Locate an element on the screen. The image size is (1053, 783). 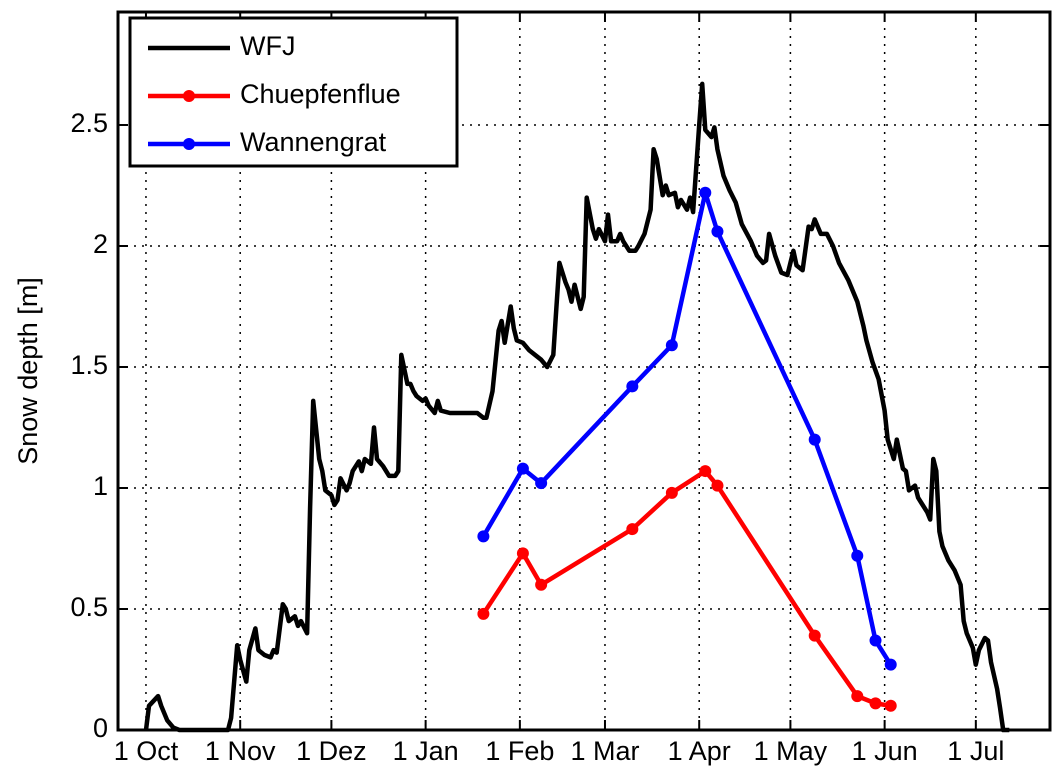
x-tick-label: 1 Jun is located at coordinates (885, 751).